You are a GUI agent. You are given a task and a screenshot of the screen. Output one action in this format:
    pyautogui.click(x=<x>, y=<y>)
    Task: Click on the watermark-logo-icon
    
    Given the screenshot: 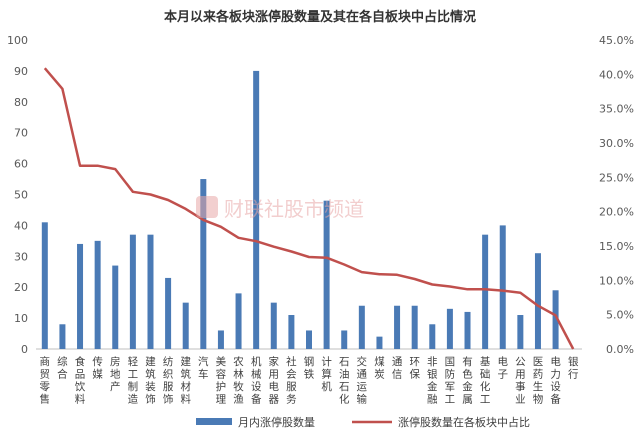 What is the action you would take?
    pyautogui.click(x=207, y=207)
    